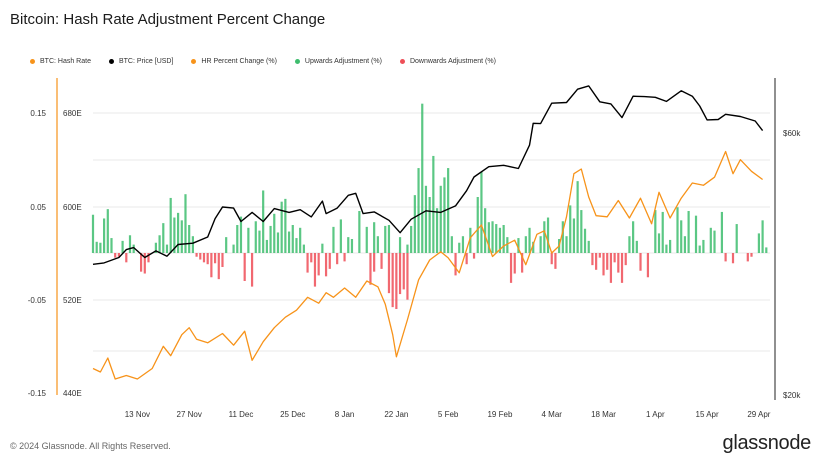  I want to click on x-tick-label: 29 Apr, so click(758, 414).